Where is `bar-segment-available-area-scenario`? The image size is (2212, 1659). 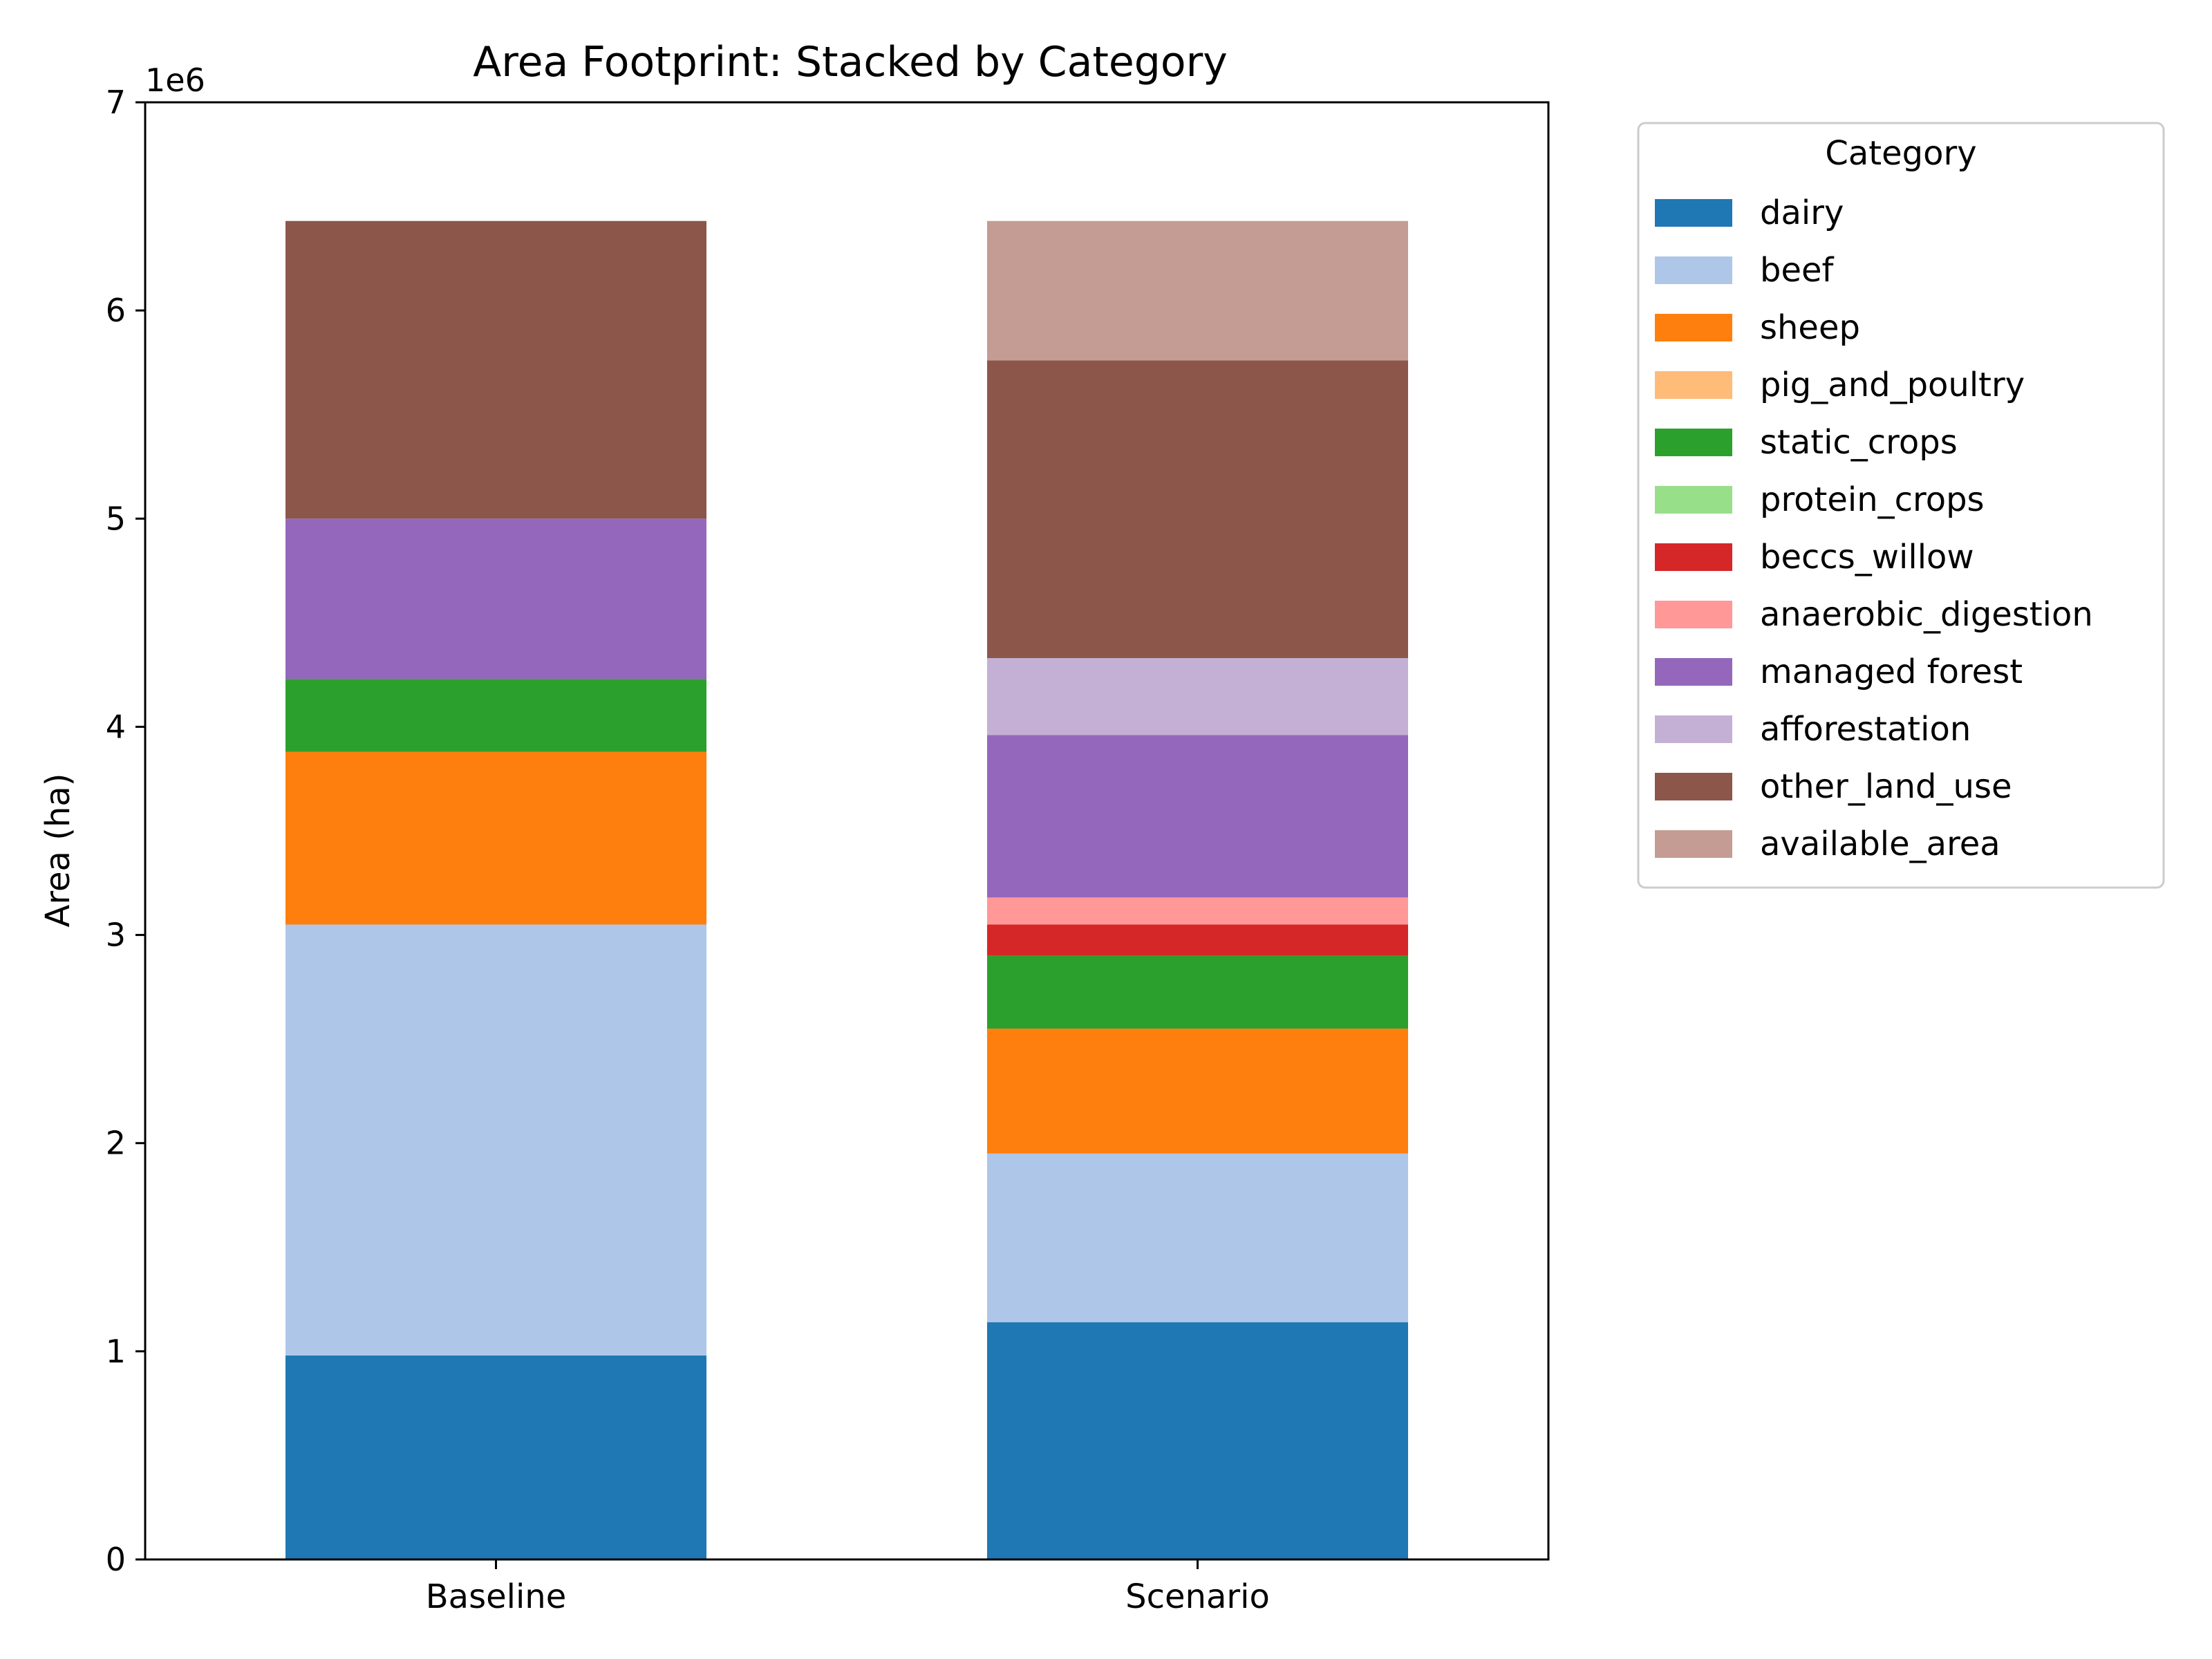 bar-segment-available-area-scenario is located at coordinates (1197, 291).